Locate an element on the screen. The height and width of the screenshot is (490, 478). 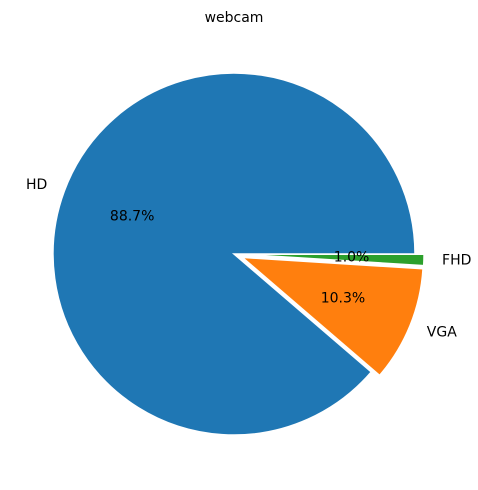
slice-pct-vga: 10.3% is located at coordinates (343, 298).